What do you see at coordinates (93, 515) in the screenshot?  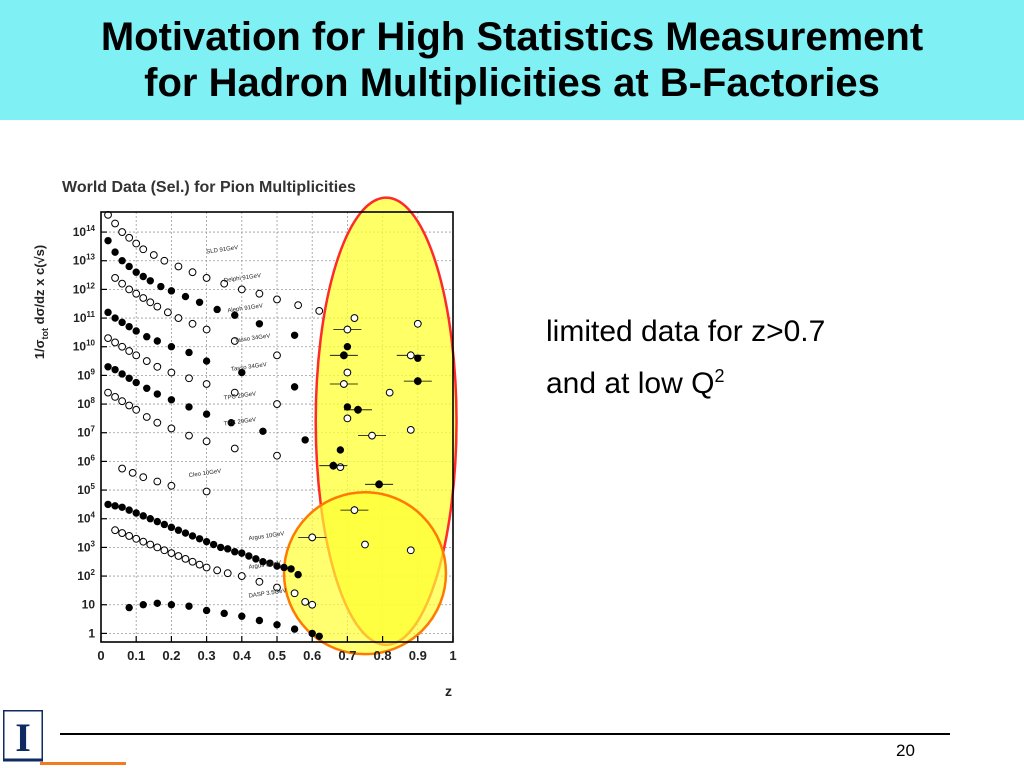 I see `y-tick-exponent: 4` at bounding box center [93, 515].